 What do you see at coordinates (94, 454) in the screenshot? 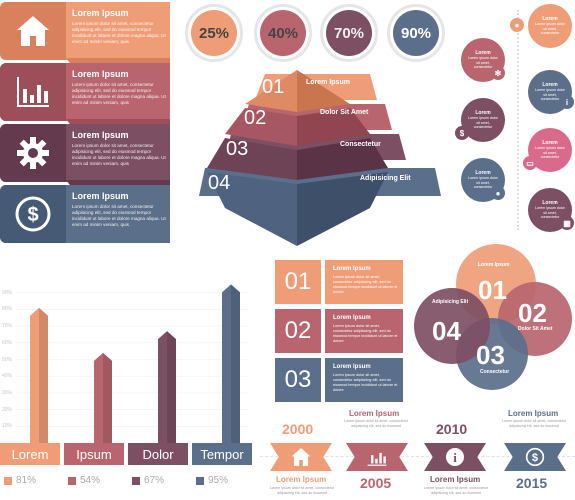
I see `bar-category-label: Ipsum` at bounding box center [94, 454].